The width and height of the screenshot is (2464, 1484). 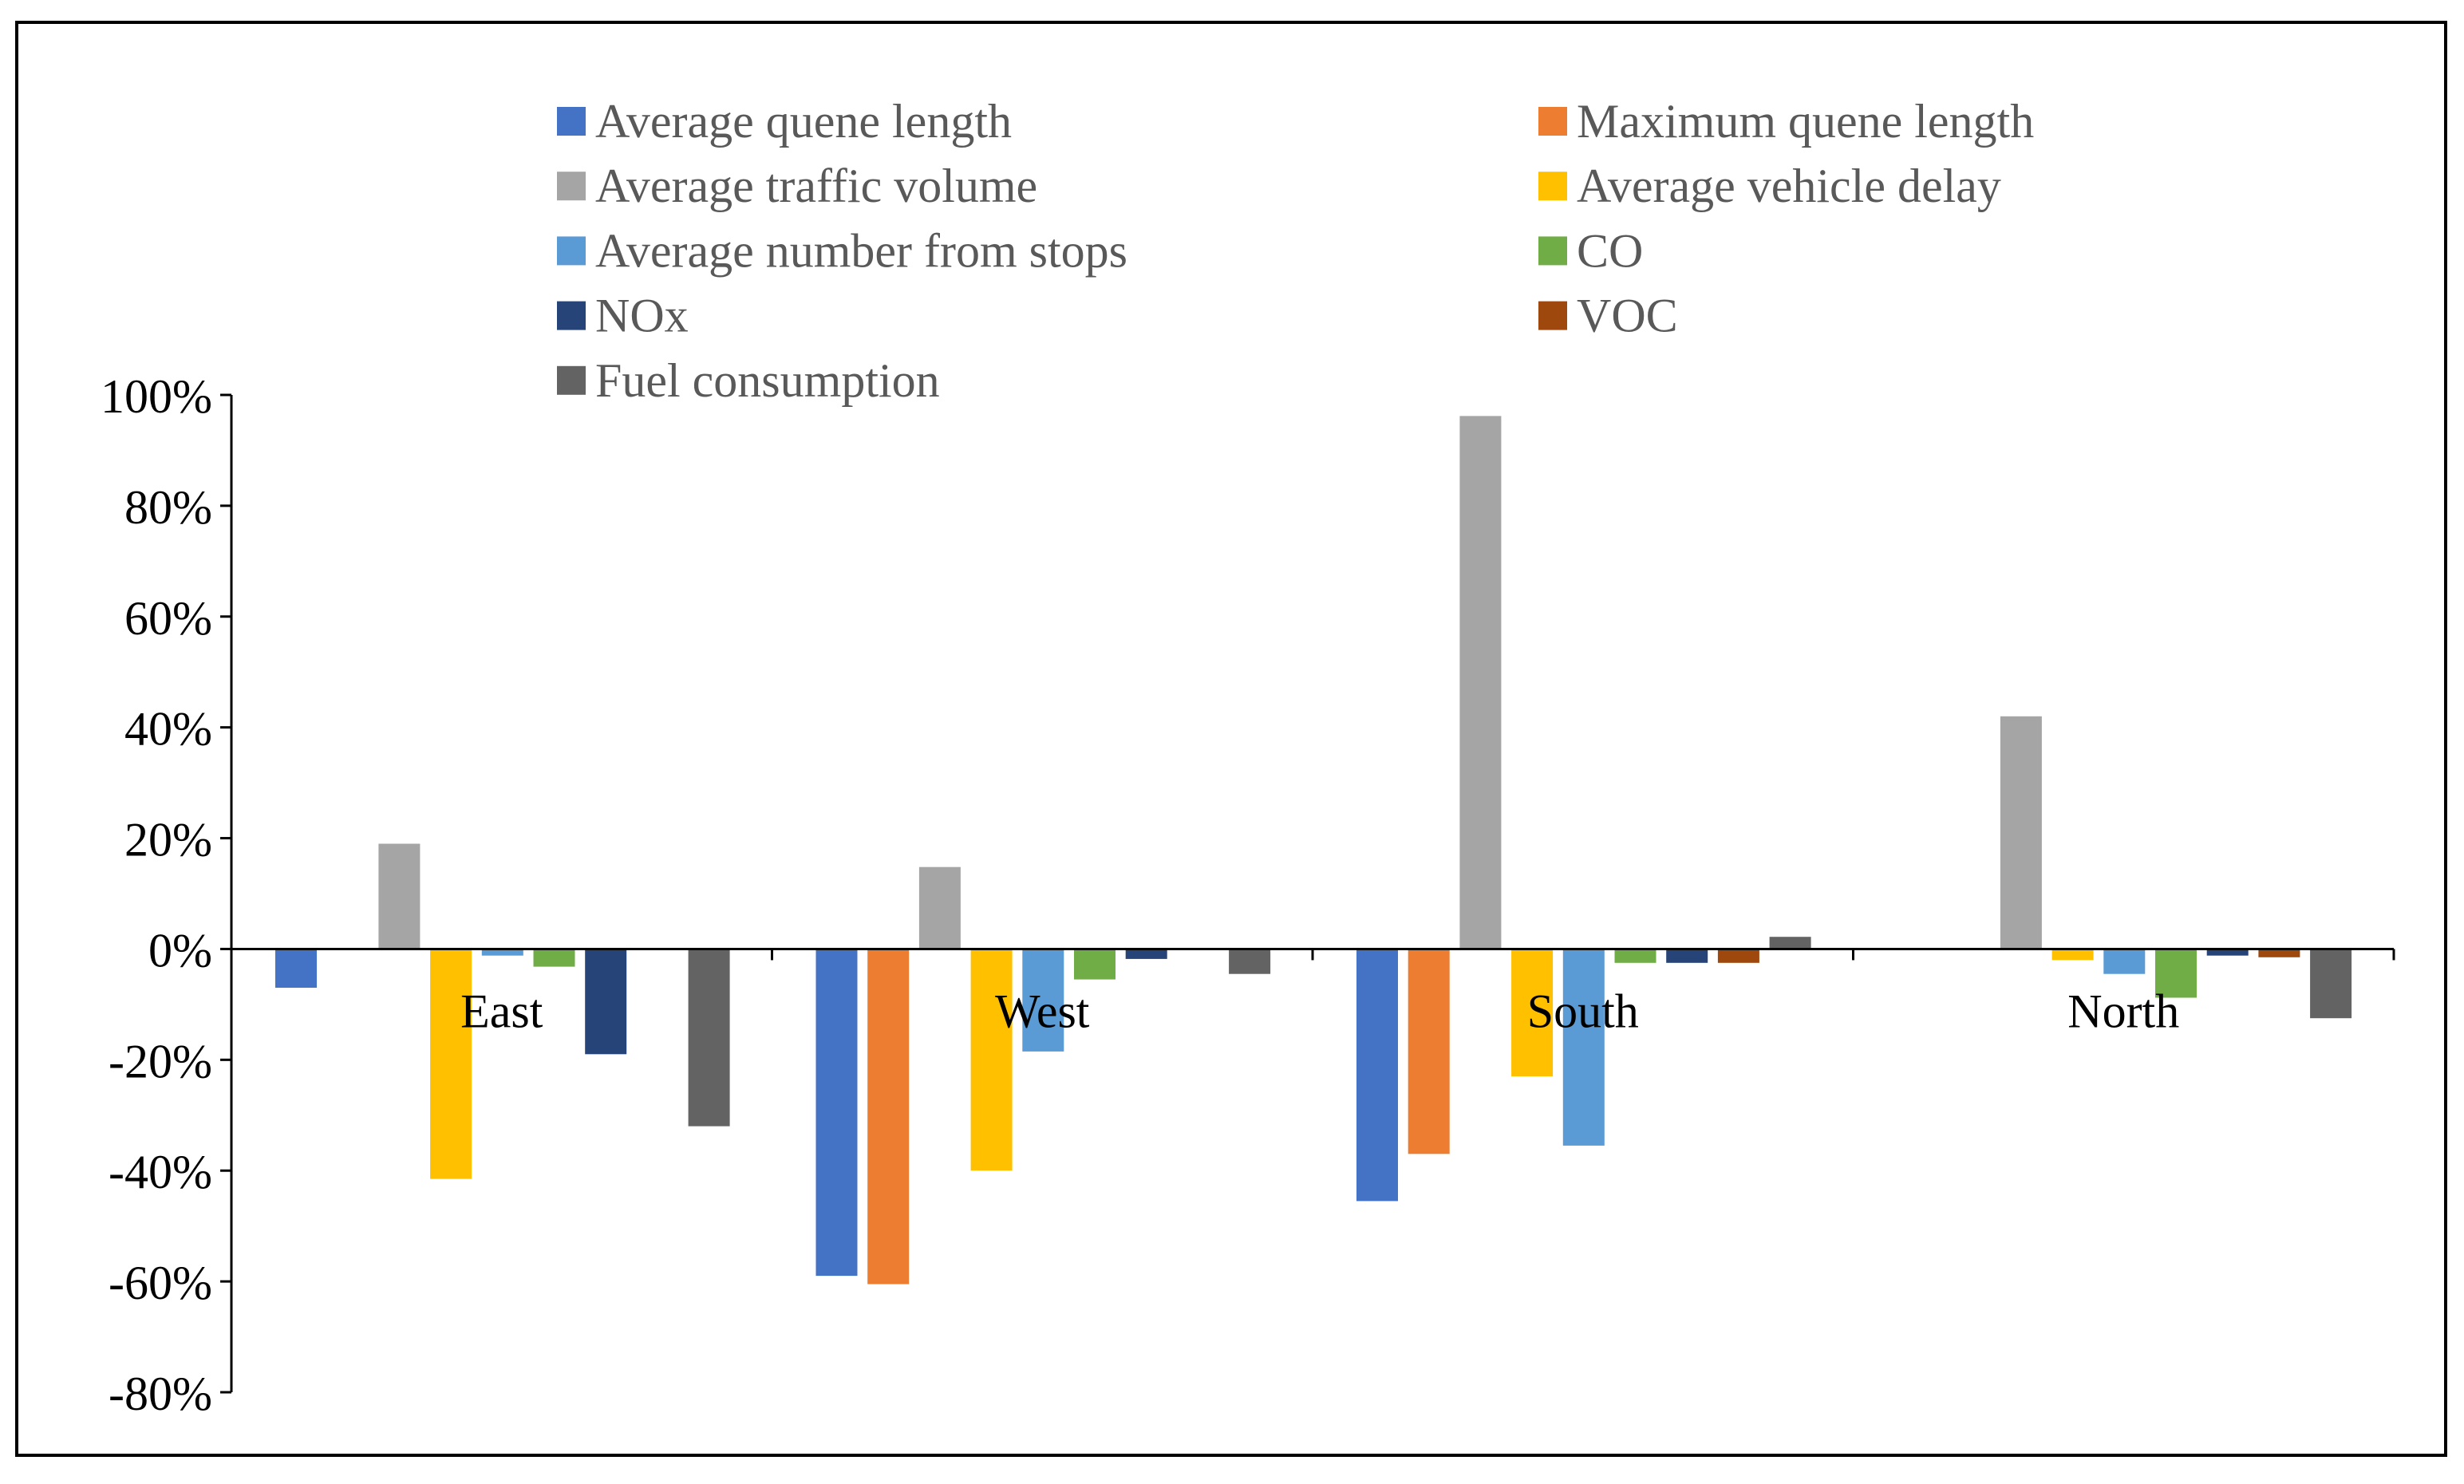 What do you see at coordinates (888, 1117) in the screenshot?
I see `bar-maximum-quene-length-west` at bounding box center [888, 1117].